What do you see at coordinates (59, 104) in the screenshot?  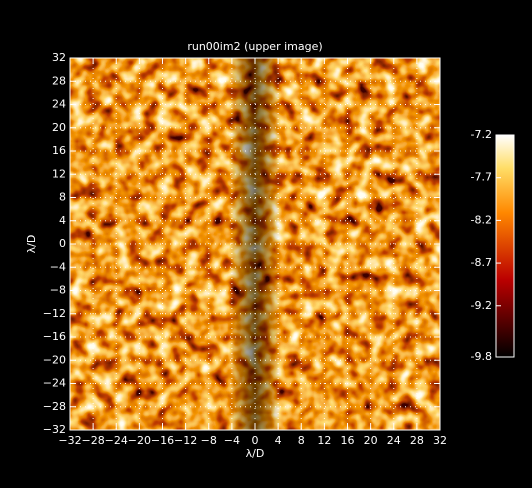 I see `y-tick-label: 24` at bounding box center [59, 104].